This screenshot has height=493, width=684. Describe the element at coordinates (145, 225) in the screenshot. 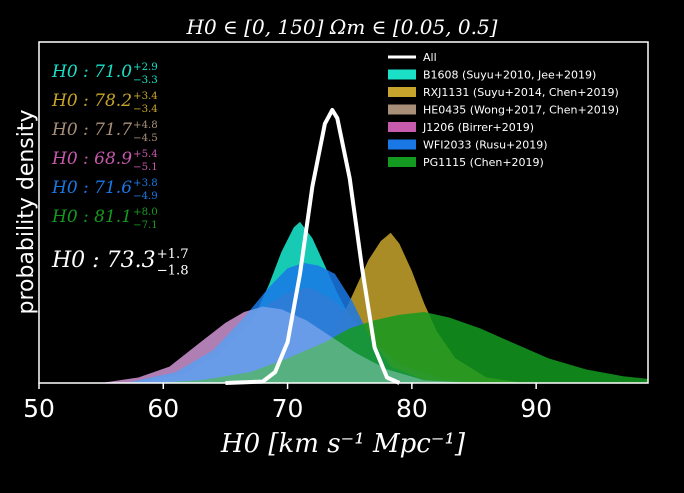

I see `annotation-pg1115-minus: −7.1` at that location.